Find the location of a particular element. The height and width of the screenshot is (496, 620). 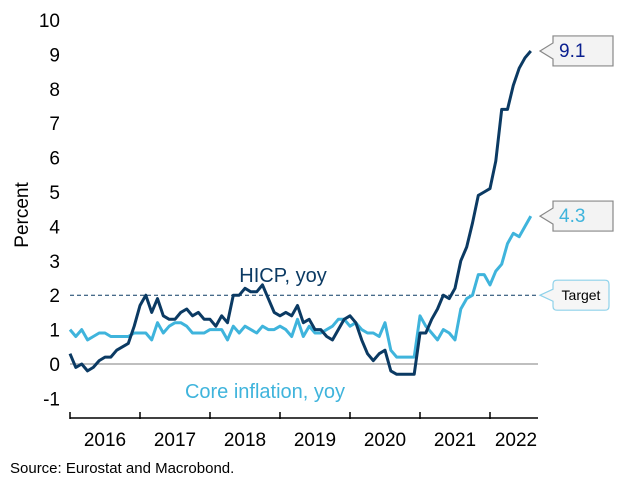

y-tick-label: -1 is located at coordinates (51, 399).